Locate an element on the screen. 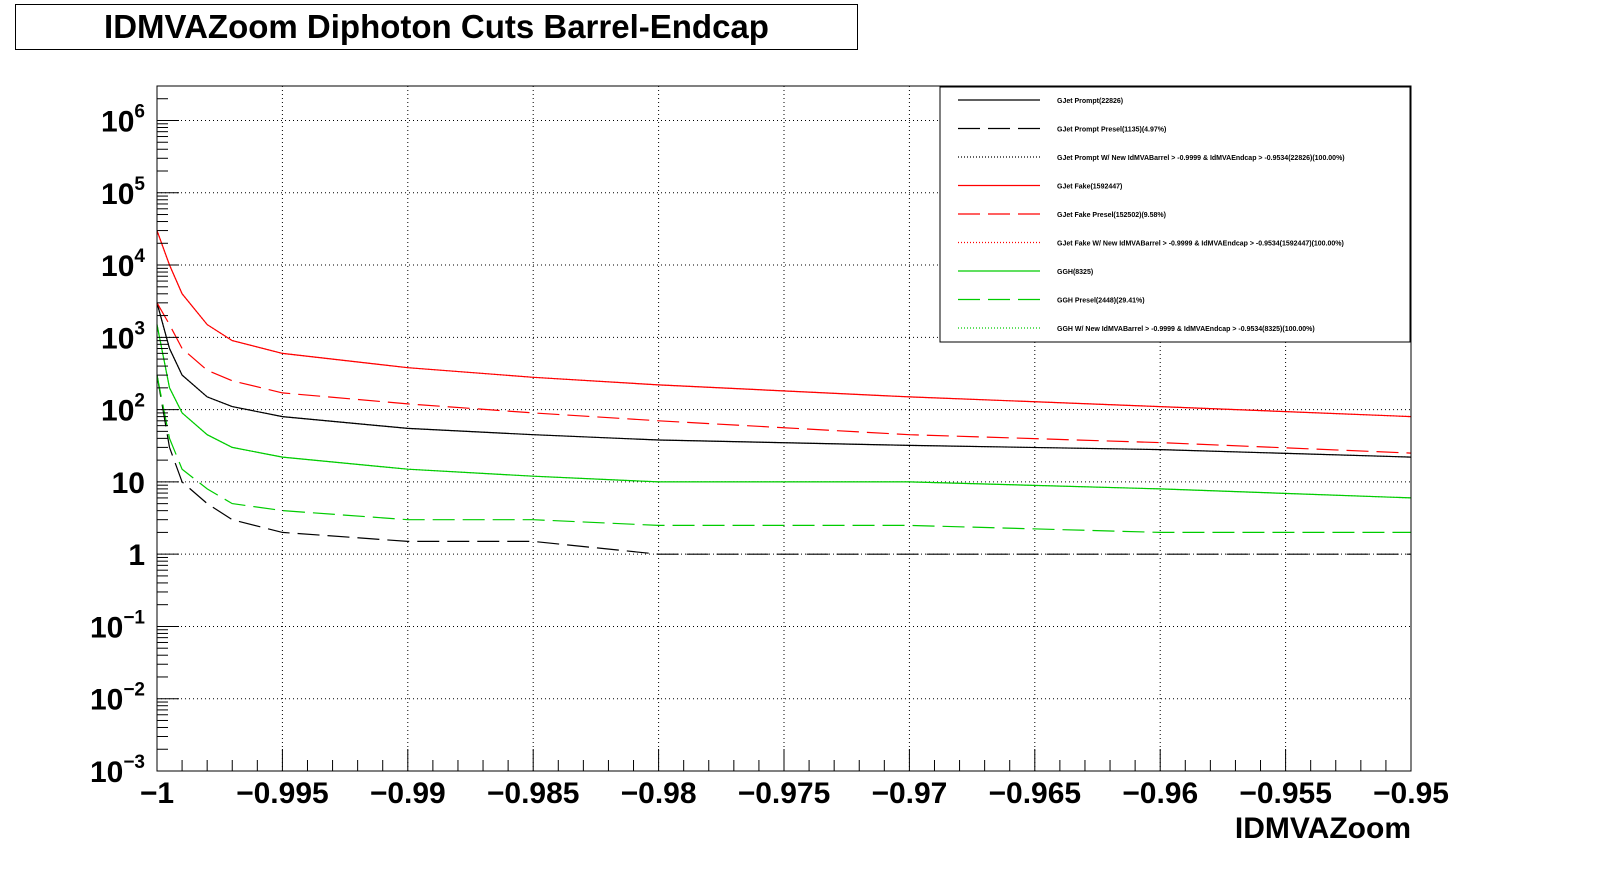 This screenshot has height=874, width=1598. x-tick-label: −1 is located at coordinates (157, 793).